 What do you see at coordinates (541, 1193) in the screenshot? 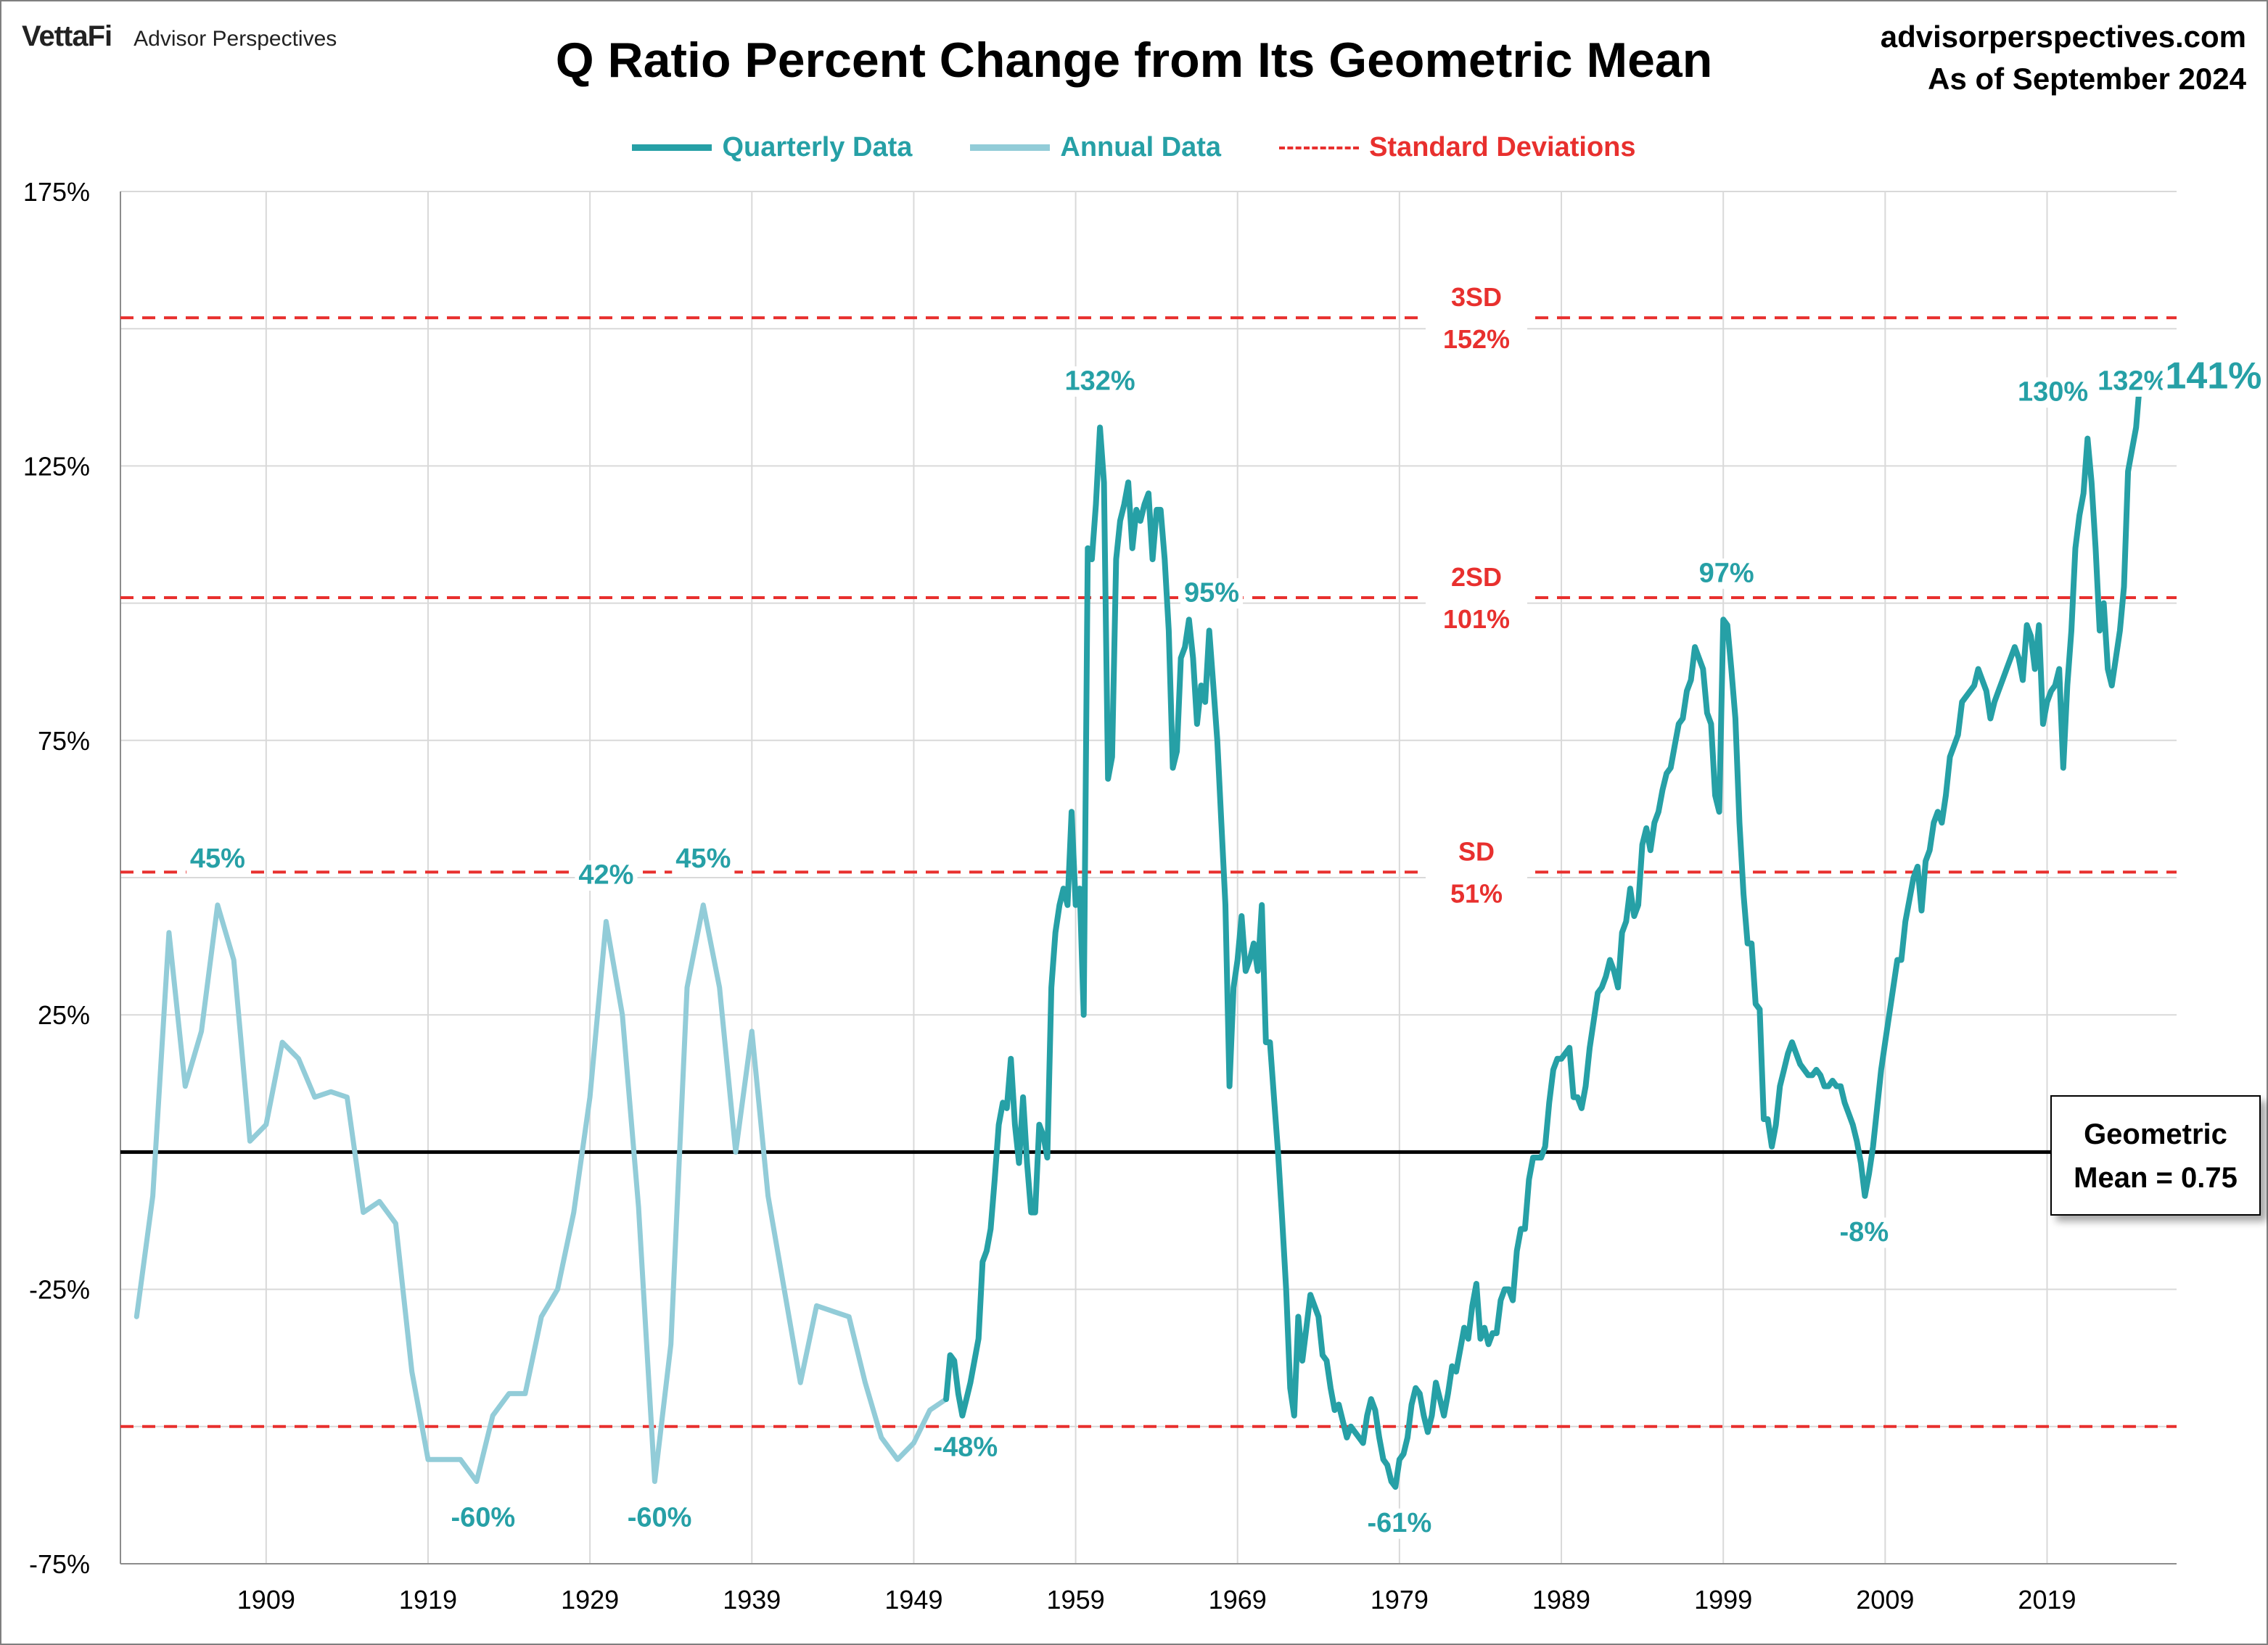
I see `series-annual-line` at bounding box center [541, 1193].